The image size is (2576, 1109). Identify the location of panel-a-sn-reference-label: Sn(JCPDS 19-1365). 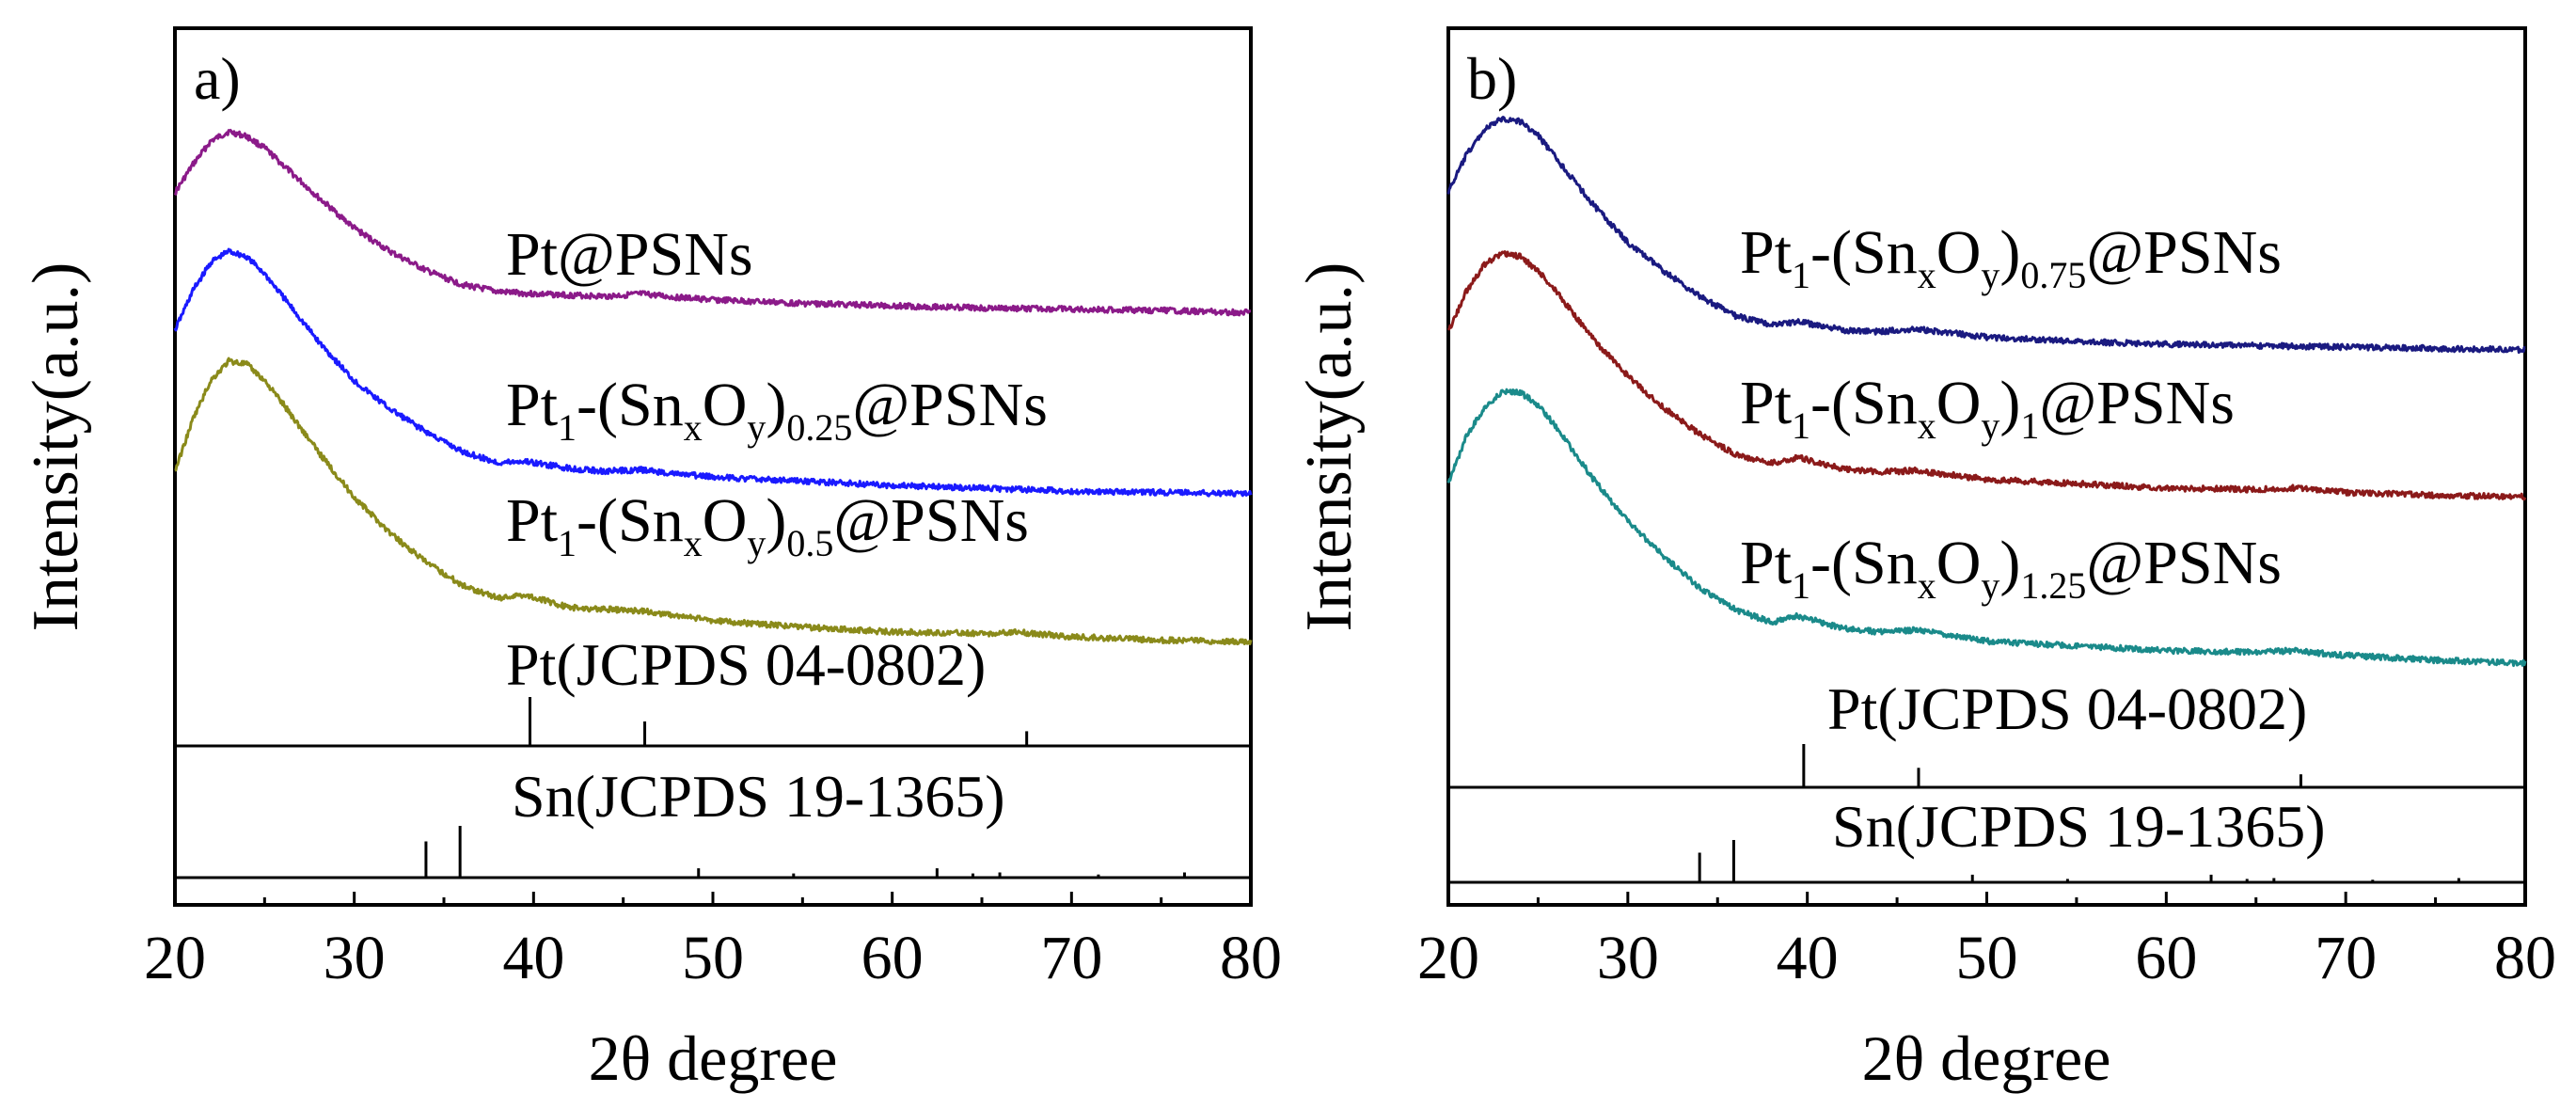
(758, 796).